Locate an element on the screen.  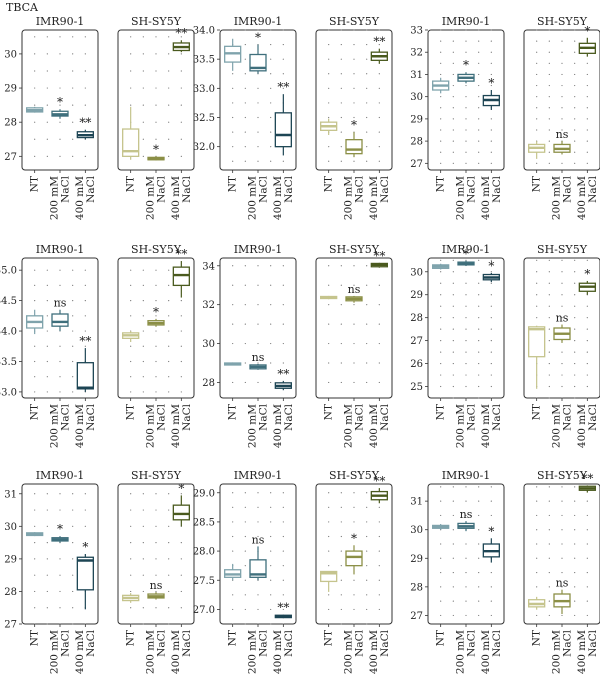
y-tick-label: 34.5 is located at coordinates (8, 301).